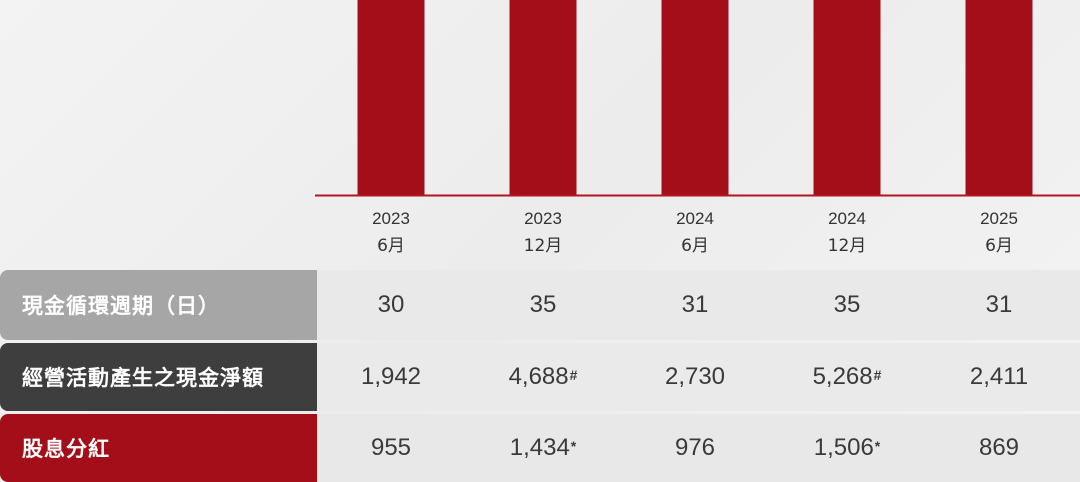 Image resolution: width=1080 pixels, height=482 pixels. I want to click on cell-cash-cycle-4: 31, so click(999, 305).